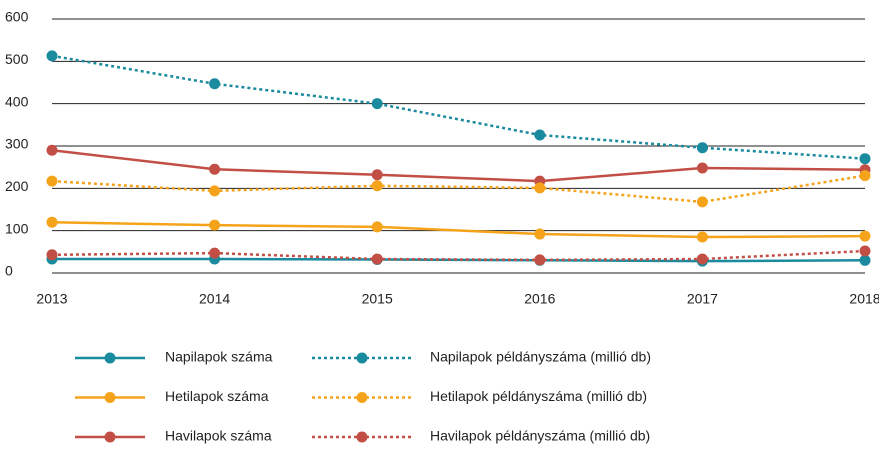  I want to click on legend-label: Hetilapok példányszáma (millió db), so click(538, 396).